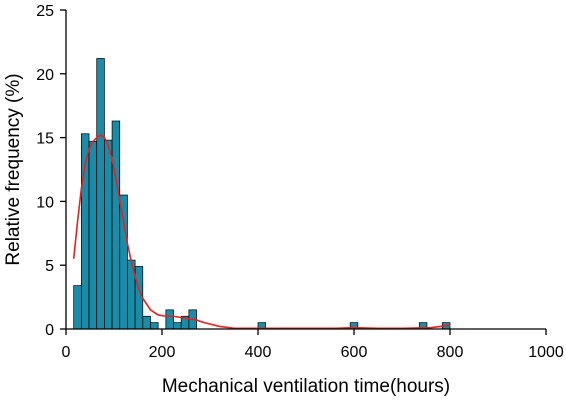  Describe the element at coordinates (13, 169) in the screenshot. I see `y-axis-title: Relative frequency (%)` at that location.